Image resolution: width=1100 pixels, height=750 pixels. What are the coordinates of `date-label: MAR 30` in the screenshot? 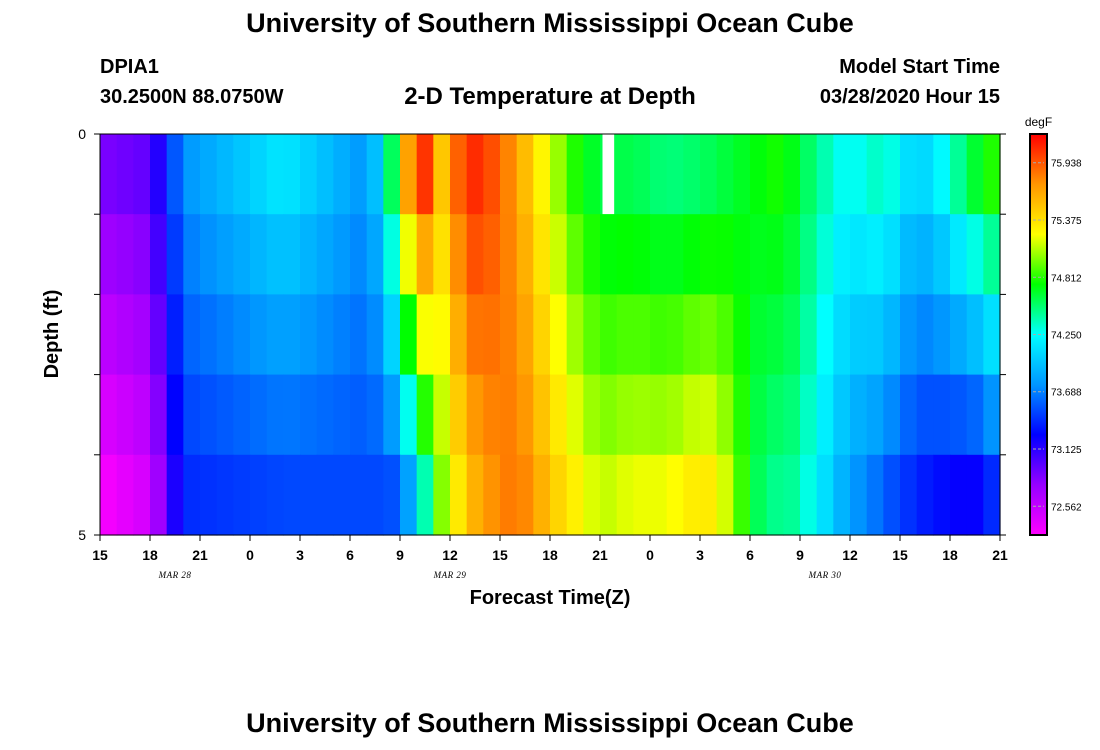 It's located at (825, 575).